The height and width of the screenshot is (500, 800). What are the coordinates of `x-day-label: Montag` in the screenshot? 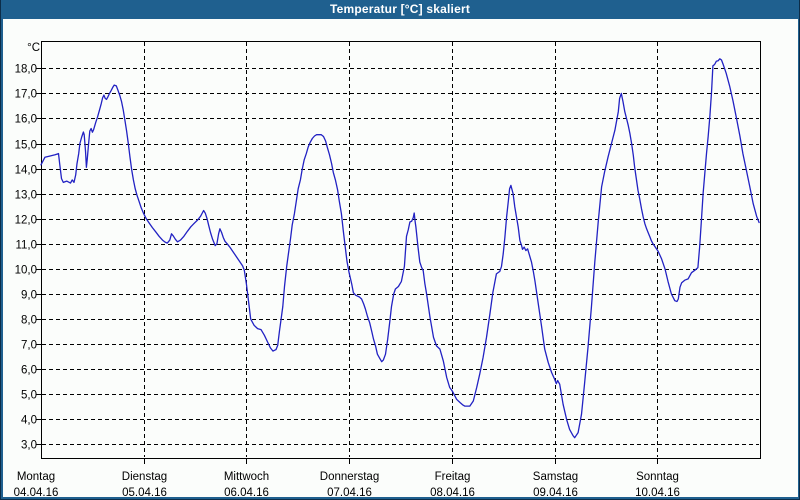 It's located at (36, 477).